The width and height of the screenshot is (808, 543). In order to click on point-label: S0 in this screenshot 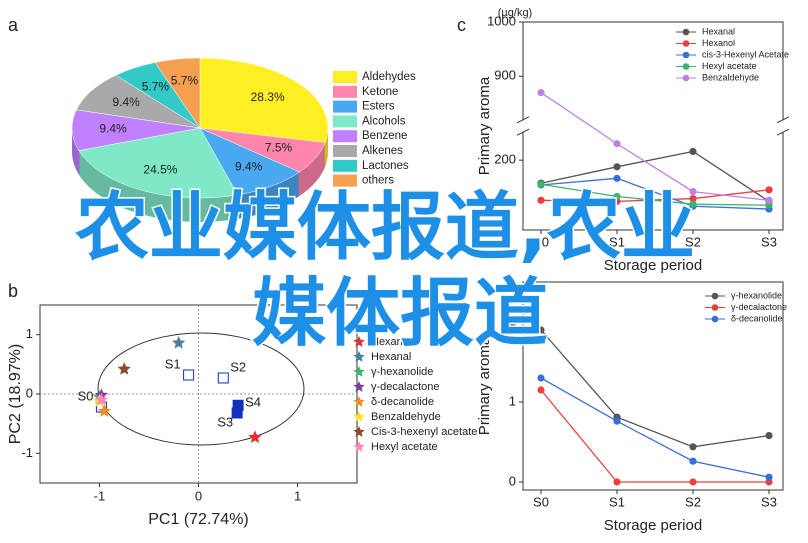, I will do `click(86, 395)`.